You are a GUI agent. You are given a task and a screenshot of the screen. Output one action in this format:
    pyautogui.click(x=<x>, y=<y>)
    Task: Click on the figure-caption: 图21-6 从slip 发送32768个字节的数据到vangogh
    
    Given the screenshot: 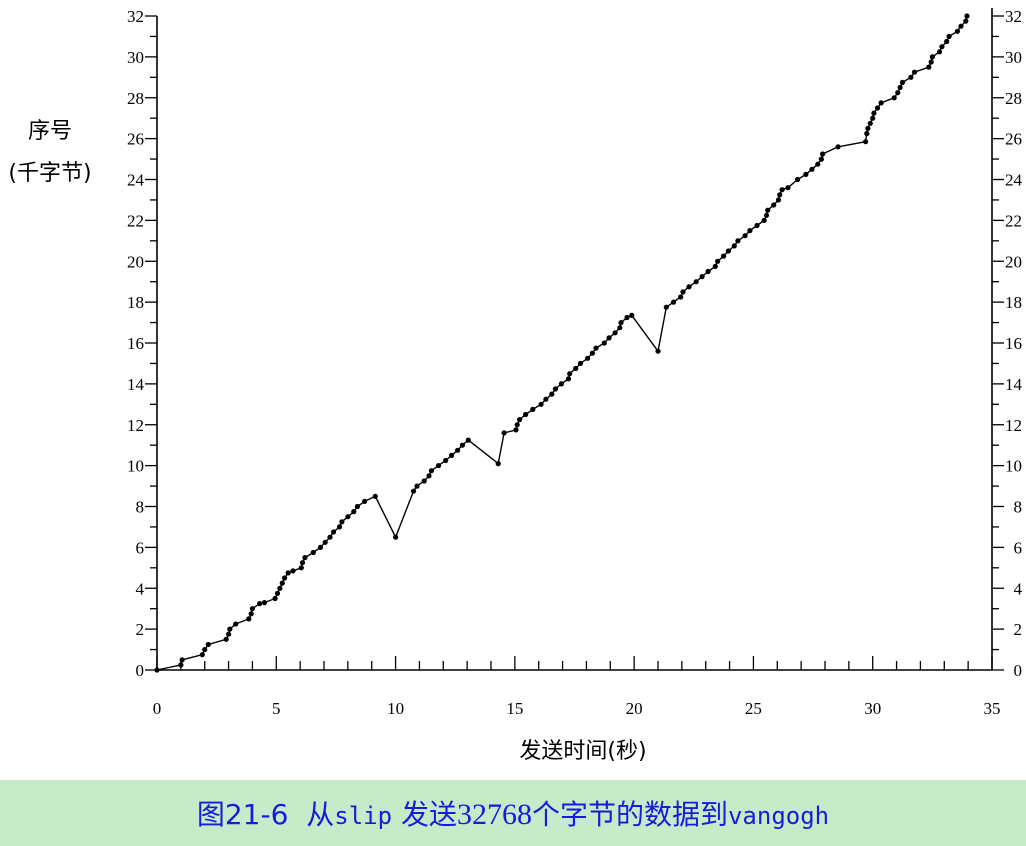 What is the action you would take?
    pyautogui.click(x=513, y=813)
    